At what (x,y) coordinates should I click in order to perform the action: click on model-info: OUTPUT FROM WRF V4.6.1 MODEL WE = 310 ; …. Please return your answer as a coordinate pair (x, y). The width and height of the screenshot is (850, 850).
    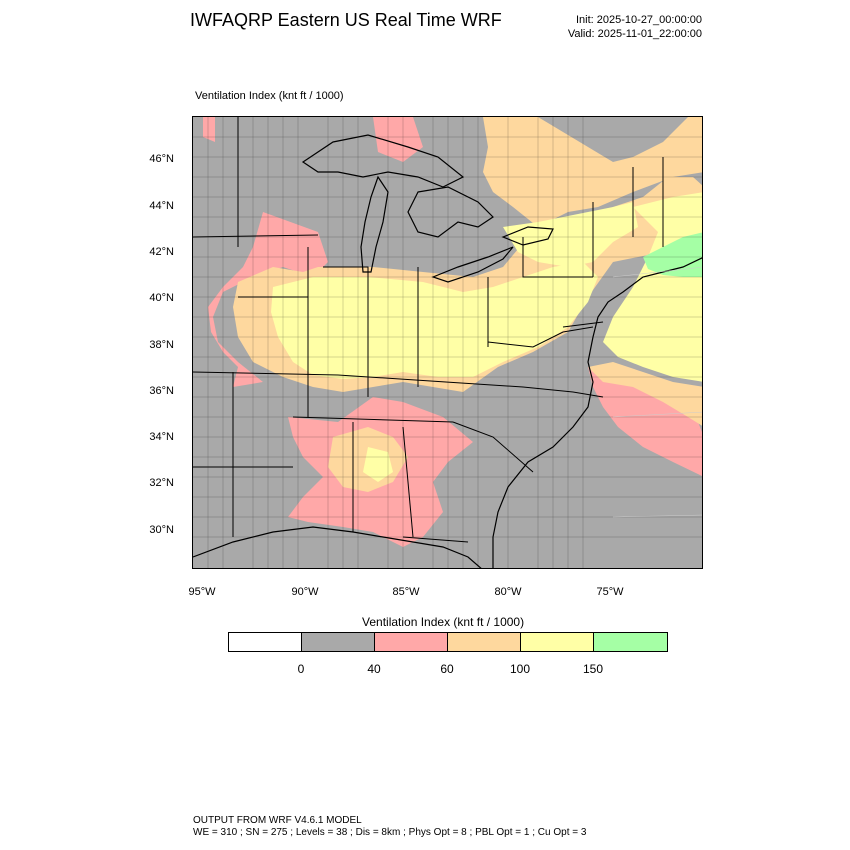
    Looking at the image, I should click on (389, 827).